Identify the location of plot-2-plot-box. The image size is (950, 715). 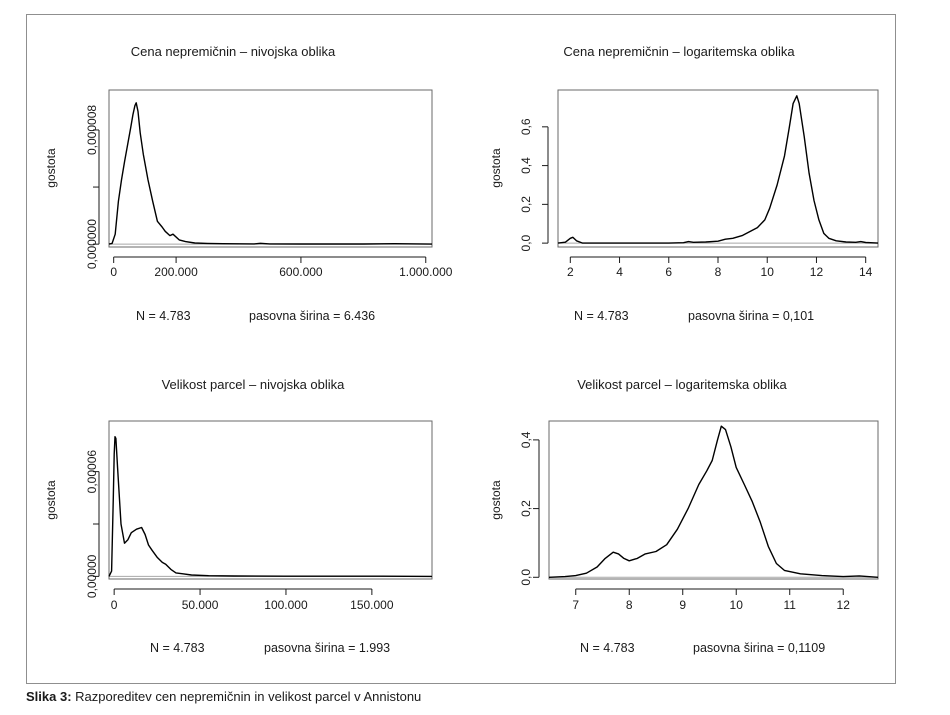
(718, 168).